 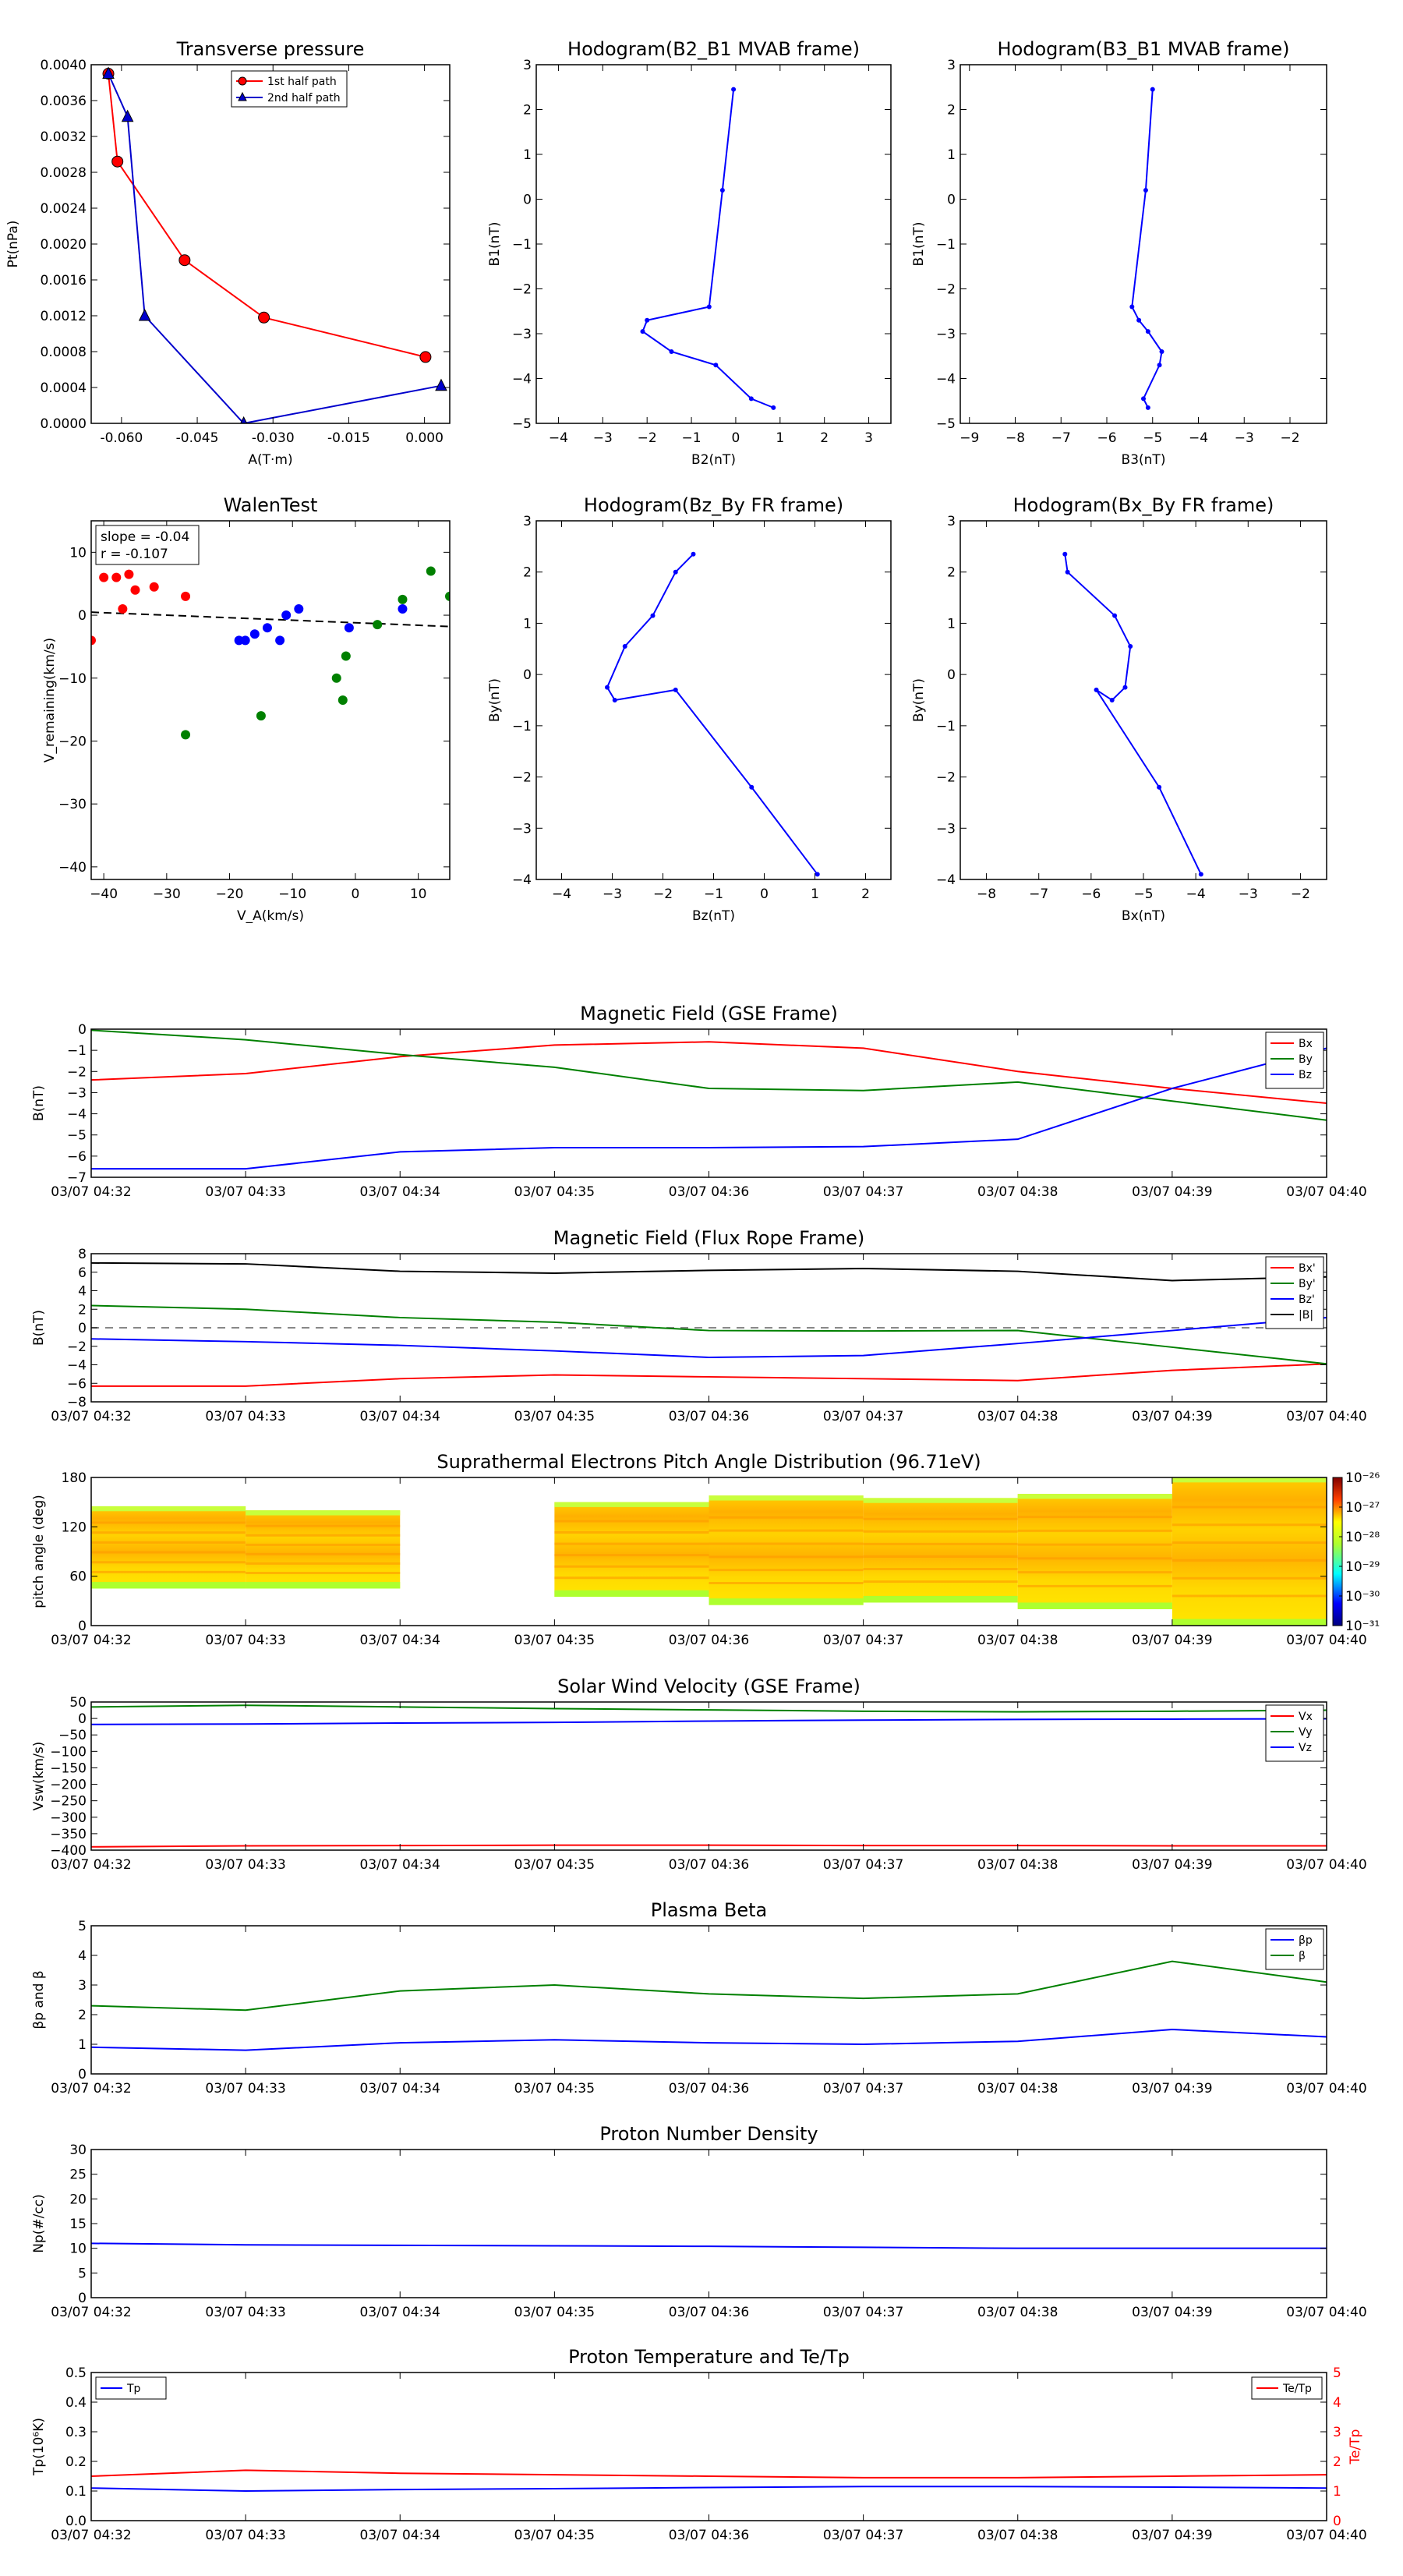 What do you see at coordinates (78, 2175) in the screenshot?
I see `y-tick-label: 25` at bounding box center [78, 2175].